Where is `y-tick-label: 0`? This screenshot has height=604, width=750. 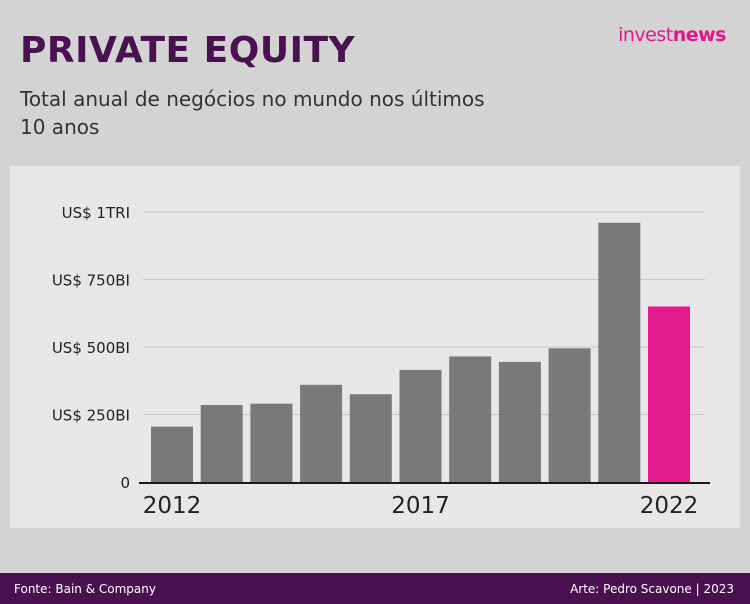
y-tick-label: 0 is located at coordinates (125, 483).